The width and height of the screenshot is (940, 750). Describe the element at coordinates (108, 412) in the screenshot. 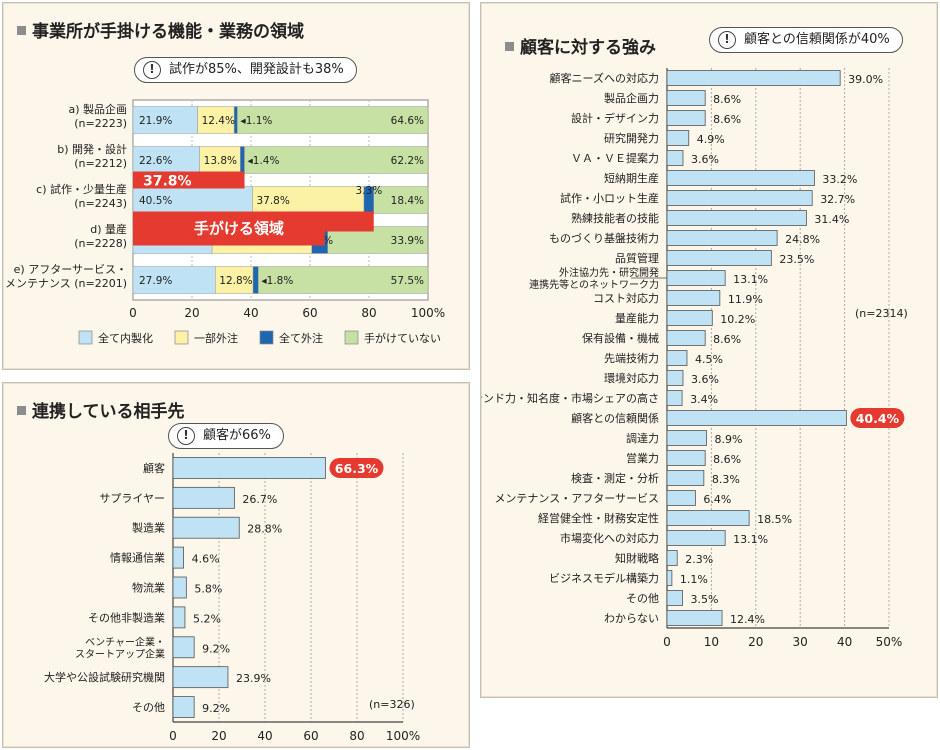

I see `panel-title-text: 連携している相手先` at that location.